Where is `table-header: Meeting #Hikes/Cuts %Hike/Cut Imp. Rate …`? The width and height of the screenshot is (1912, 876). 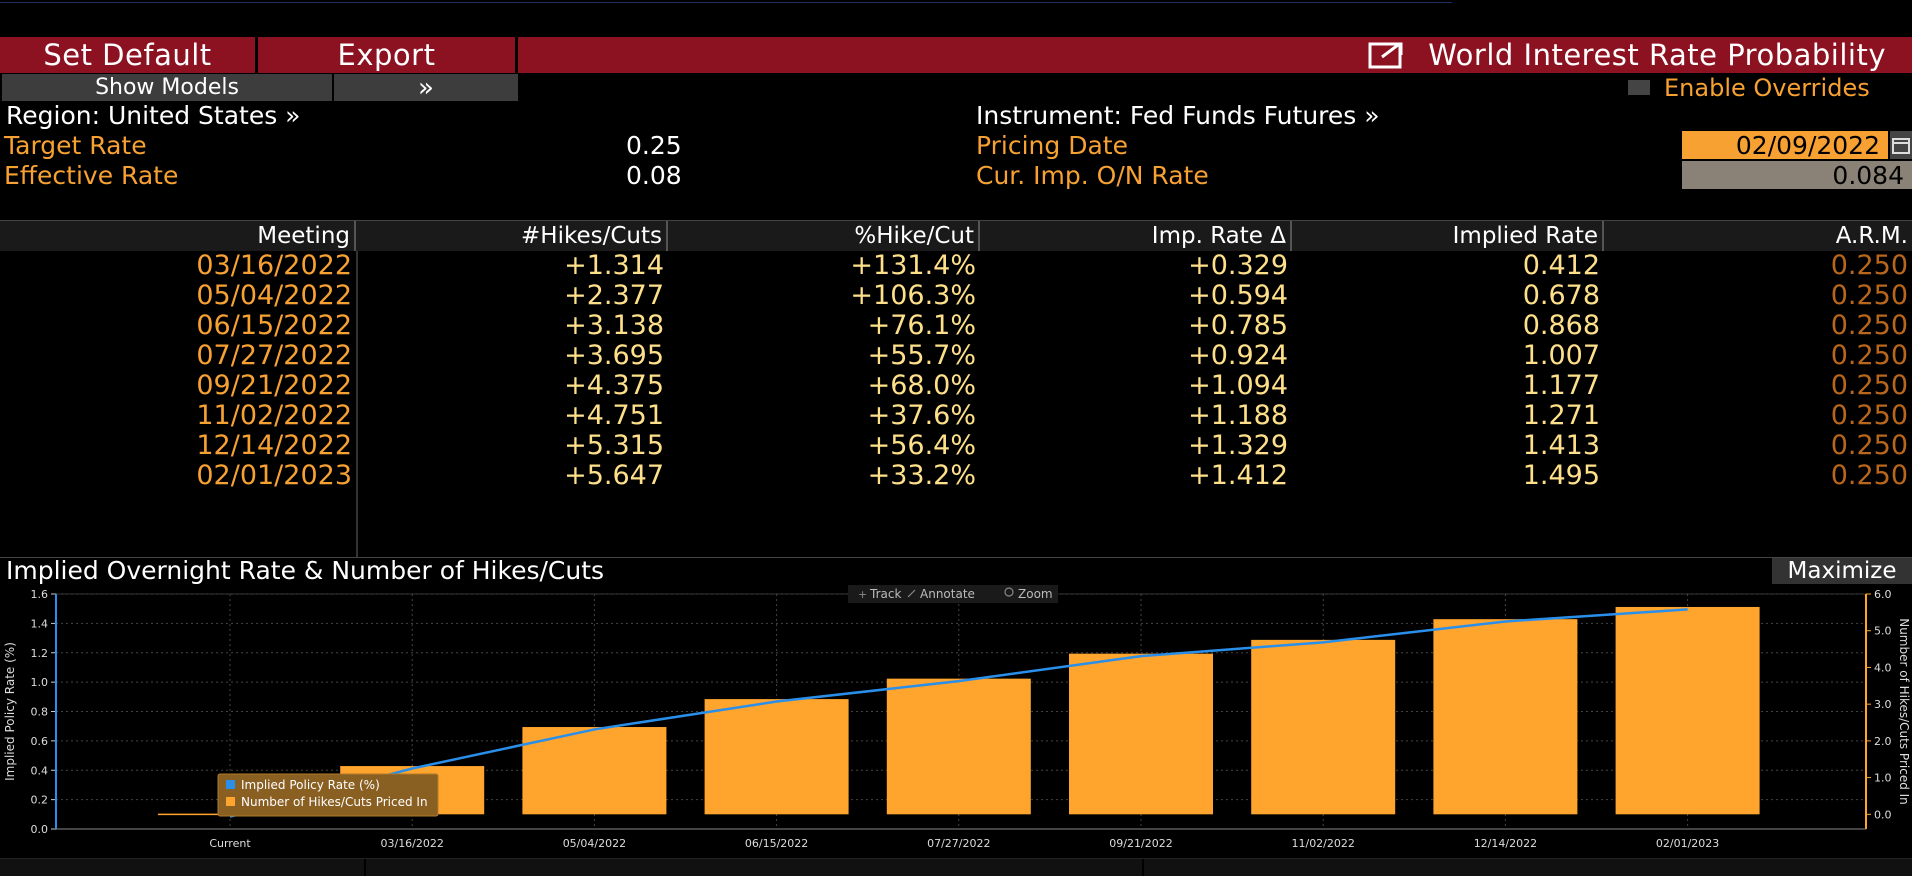 table-header: Meeting #Hikes/Cuts %Hike/Cut Imp. Rate … is located at coordinates (956, 236).